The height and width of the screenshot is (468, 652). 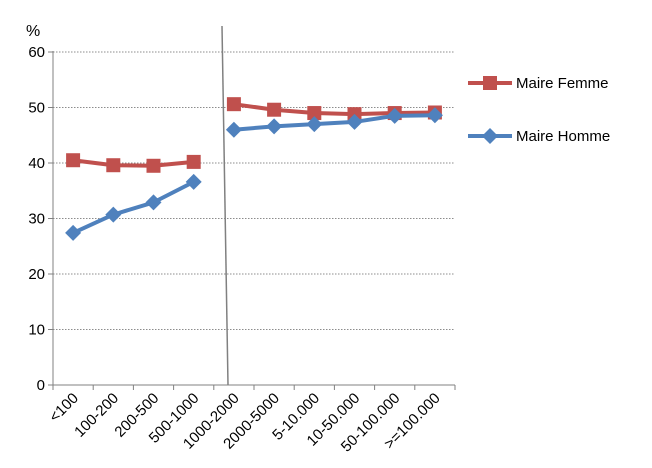 What do you see at coordinates (64, 408) in the screenshot?
I see `x-tick-label: <100` at bounding box center [64, 408].